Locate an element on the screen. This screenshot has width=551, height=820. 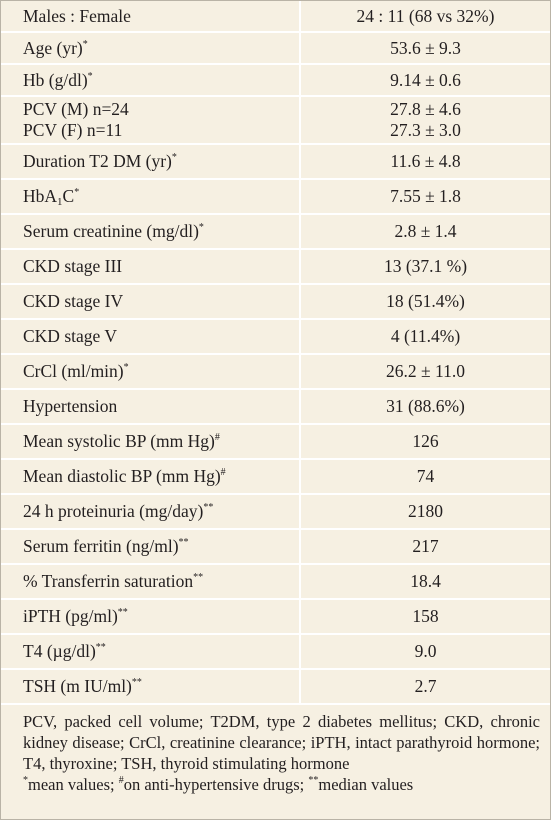
value-text: 31 (88.6%) is located at coordinates (425, 406).